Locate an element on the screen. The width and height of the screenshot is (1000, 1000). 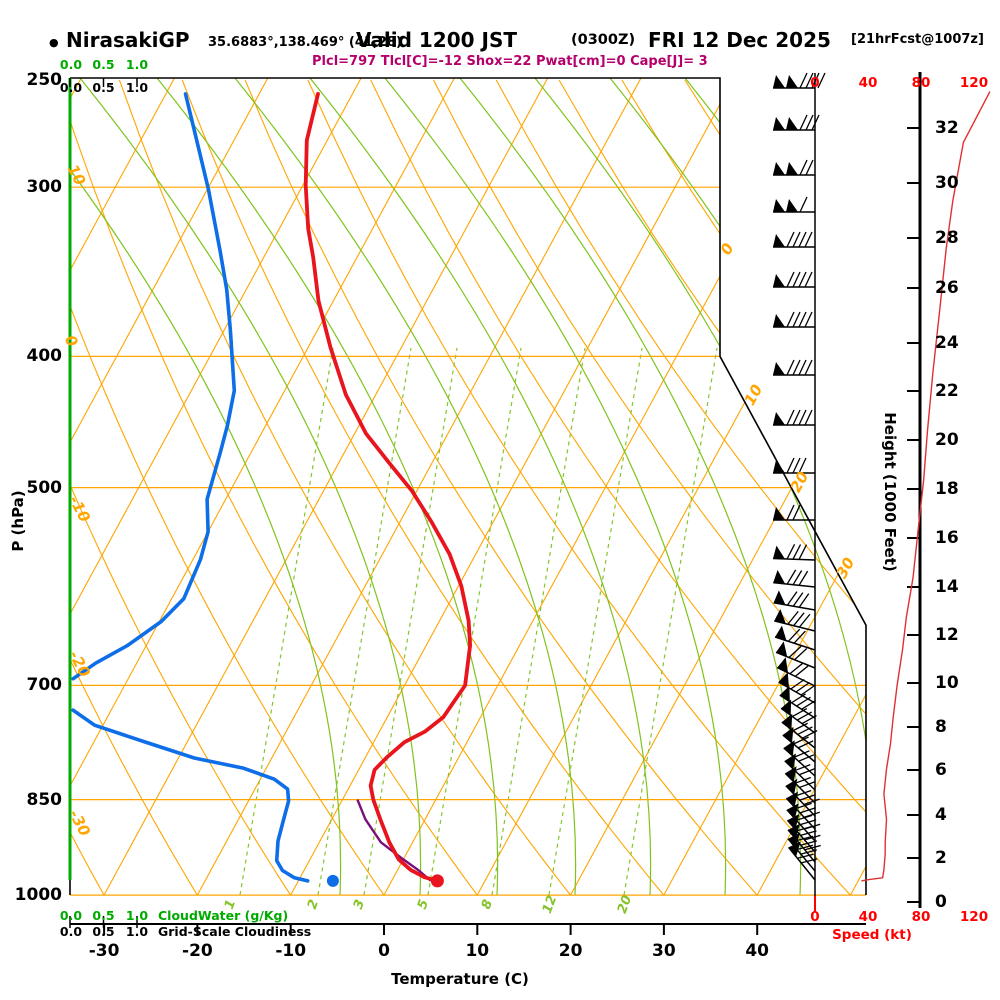
height-tick-label: 20 is located at coordinates (947, 440).